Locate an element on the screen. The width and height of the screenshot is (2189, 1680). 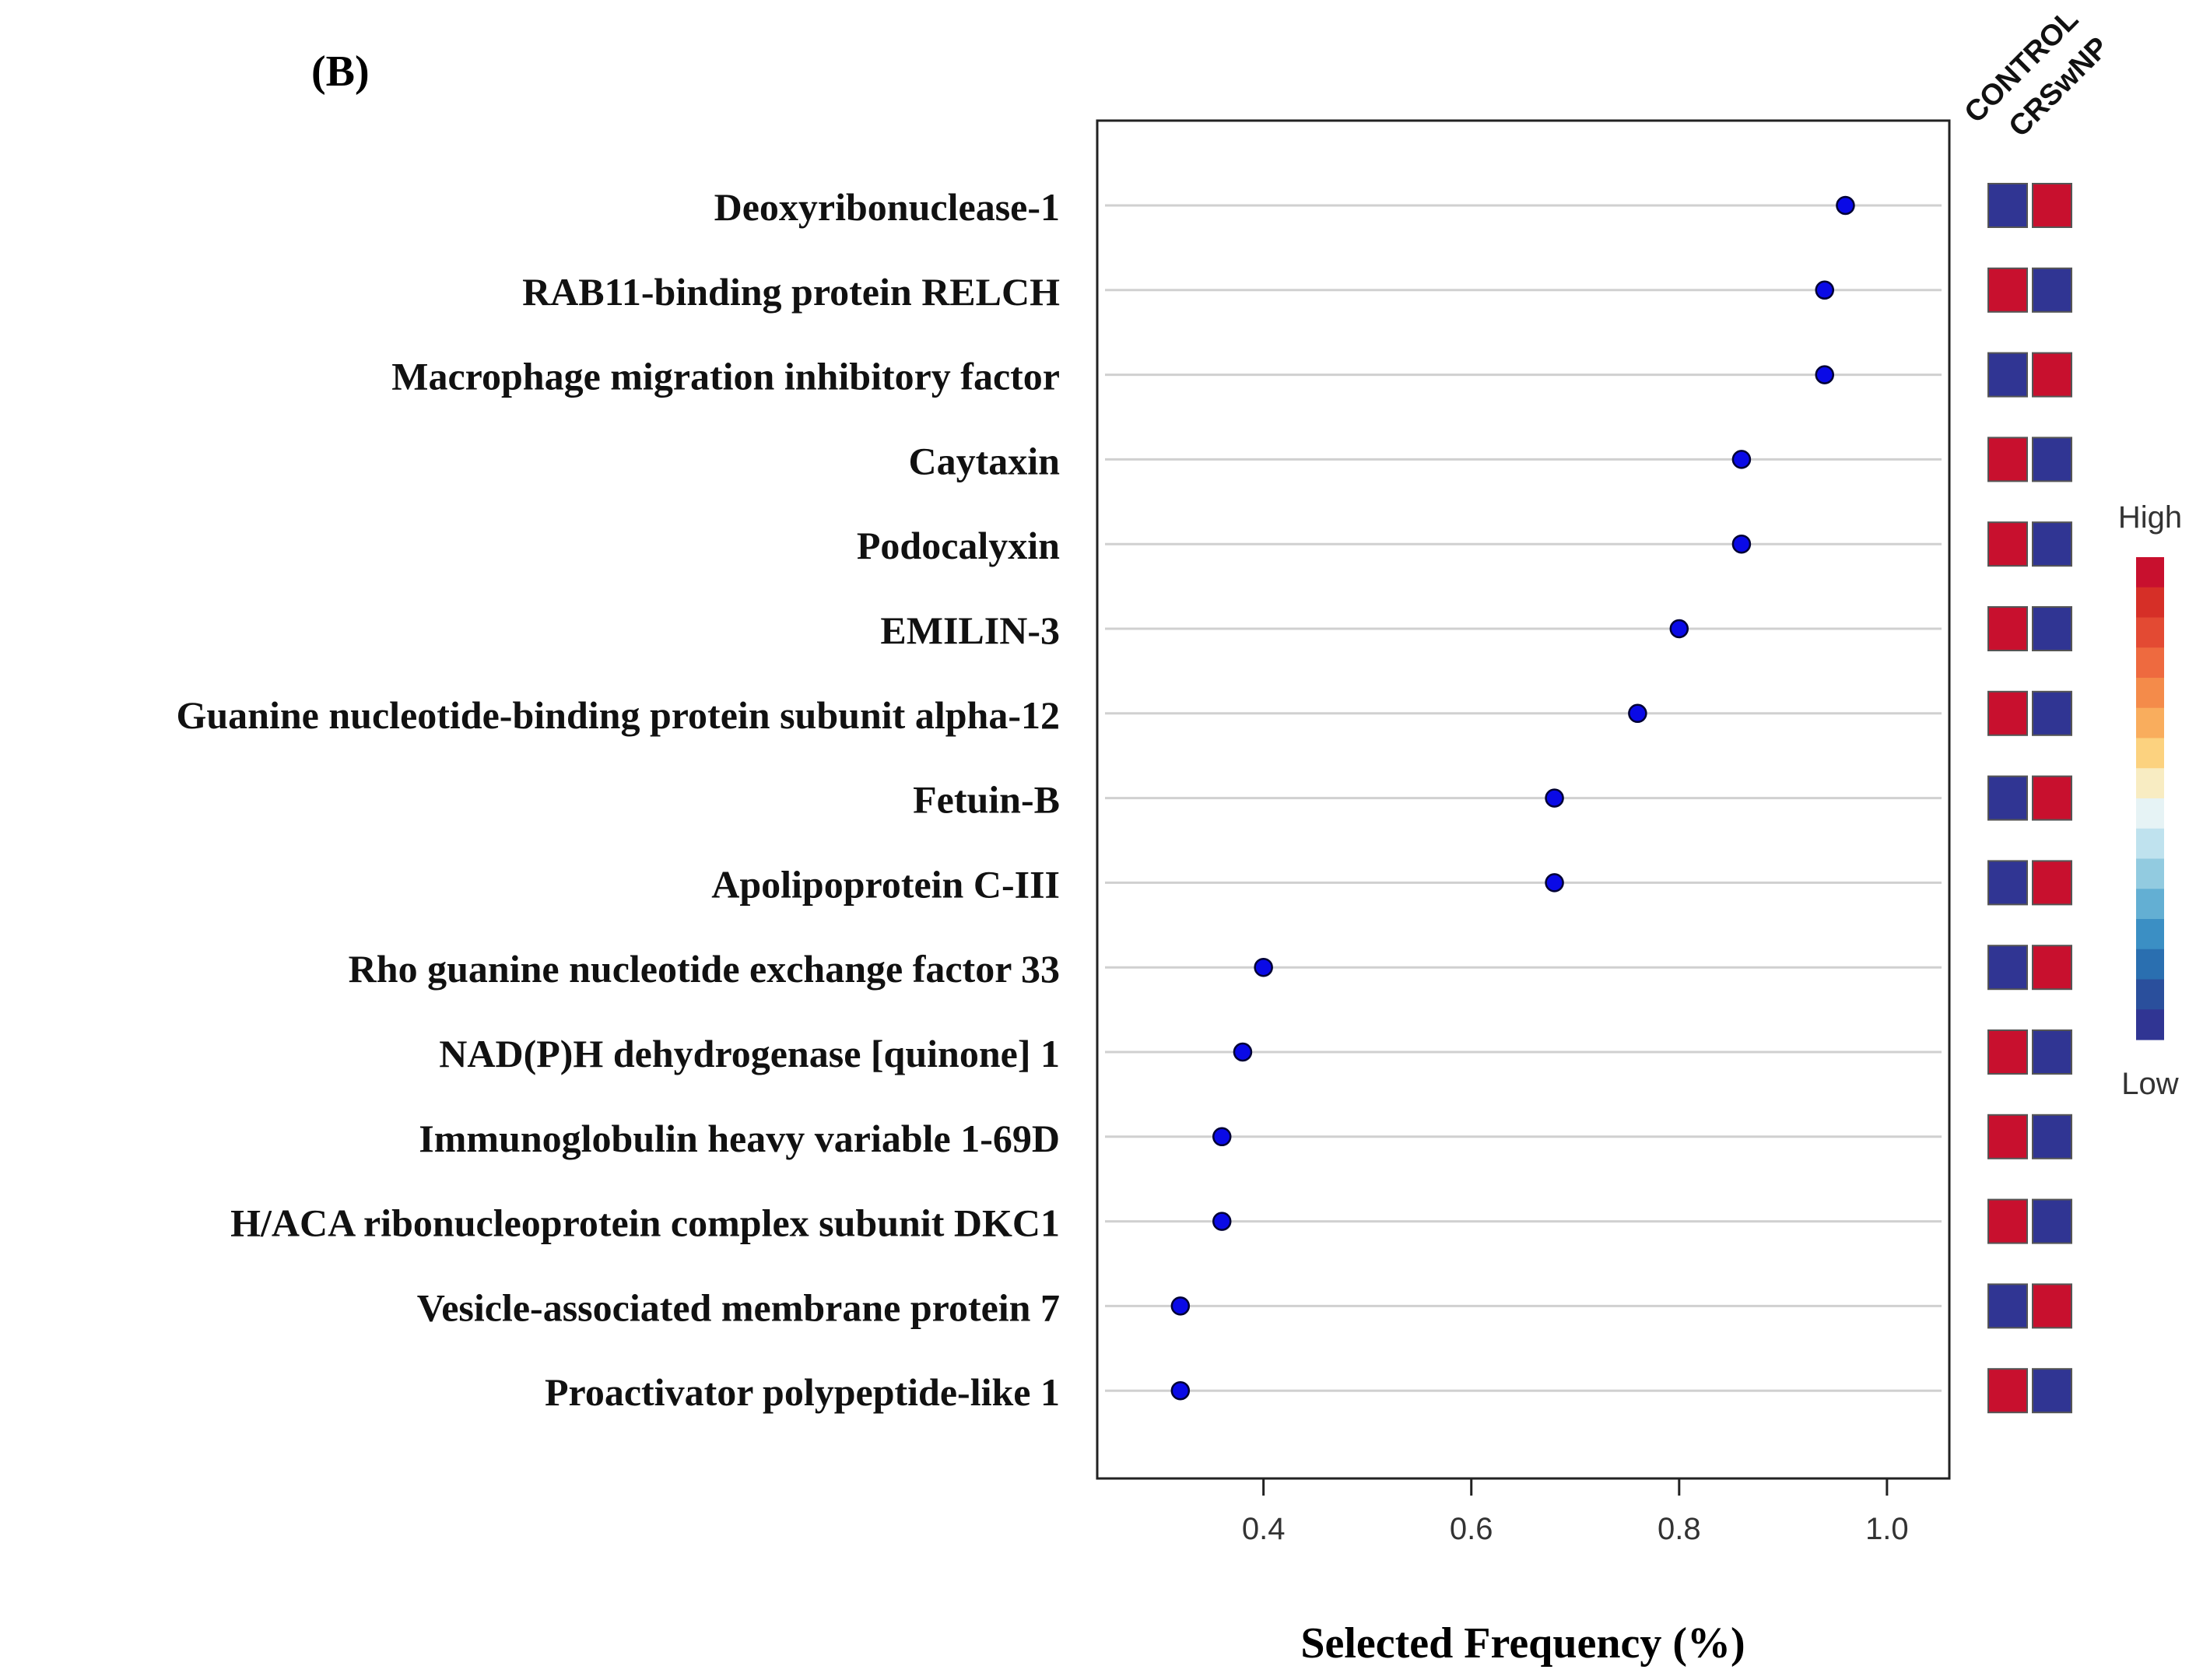
category-label: NAD(P)H dehydrogenase [quinone] 1 is located at coordinates (749, 1053).